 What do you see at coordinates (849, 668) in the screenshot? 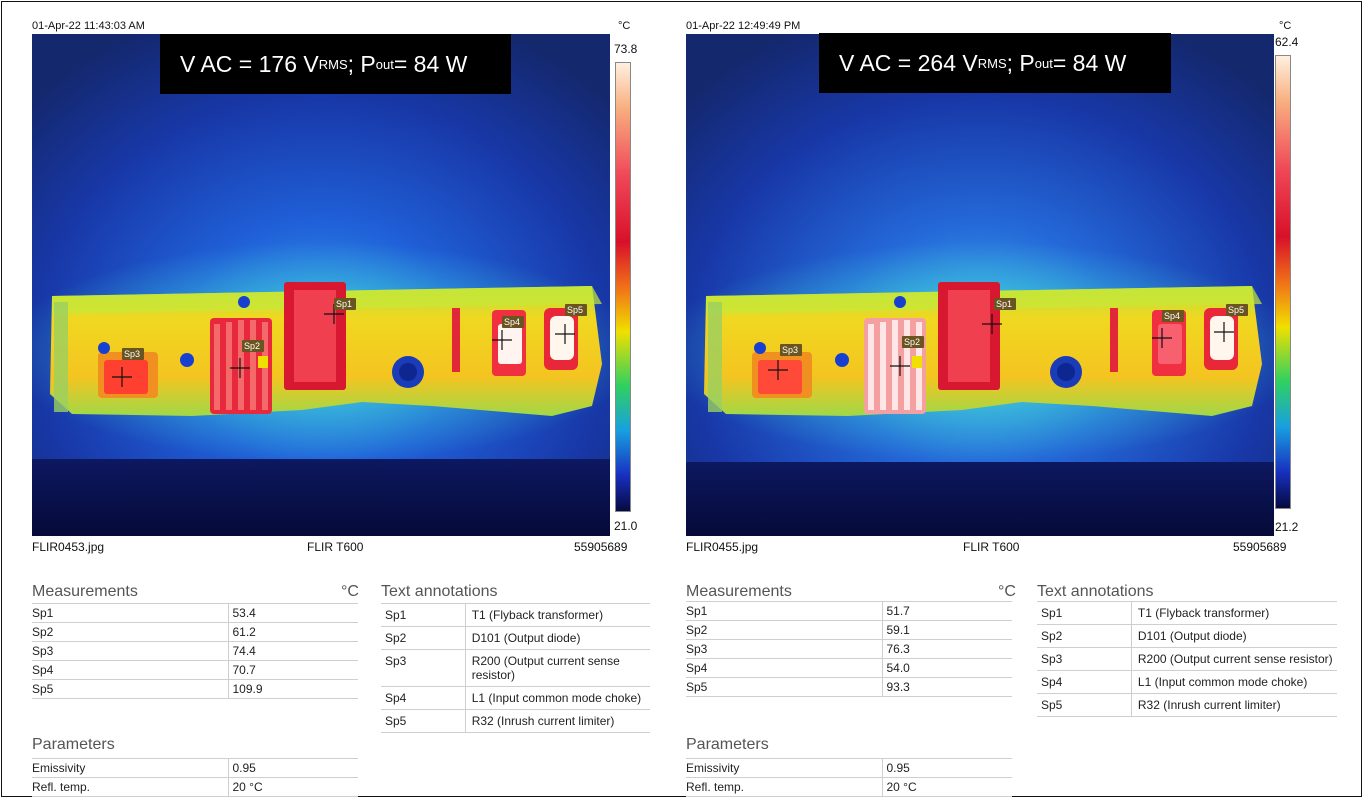
I see `table-row: Sp4 54.0` at bounding box center [849, 668].